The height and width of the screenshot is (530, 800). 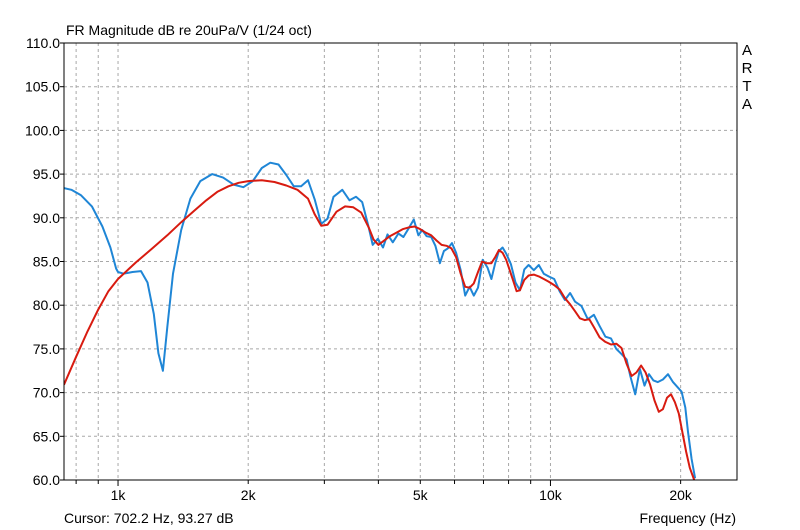 What do you see at coordinates (42, 87) in the screenshot?
I see `y-tick-label: 105.0` at bounding box center [42, 87].